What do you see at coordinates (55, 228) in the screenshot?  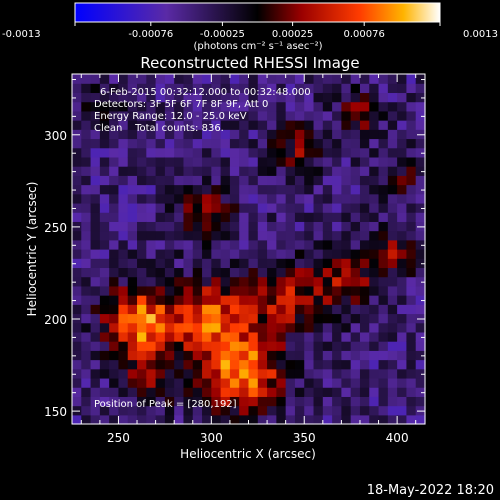 I see `y-tick-label: 250` at bounding box center [55, 228].